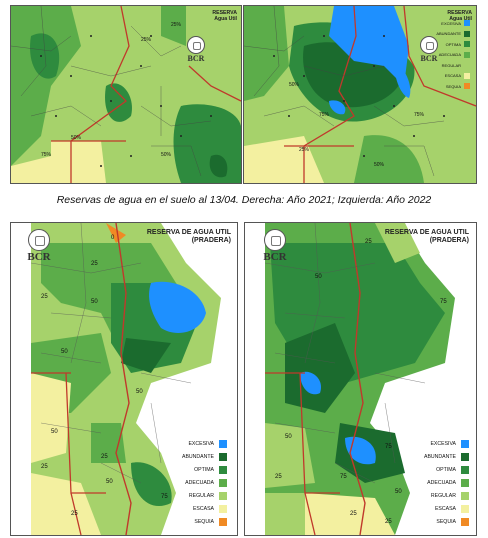  I want to click on map-top-right-stations, so click(359, 96).